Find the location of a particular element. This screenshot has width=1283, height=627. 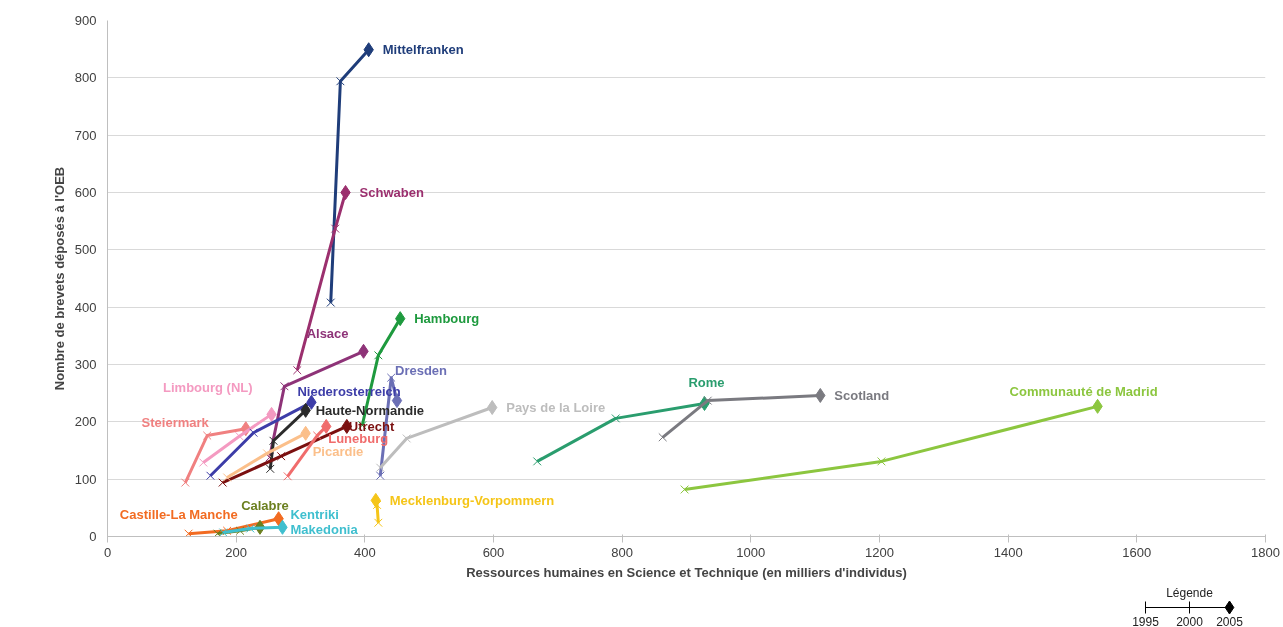

y-axis-title: Nombre de brevets déposés à l'OEB is located at coordinates (59, 278).